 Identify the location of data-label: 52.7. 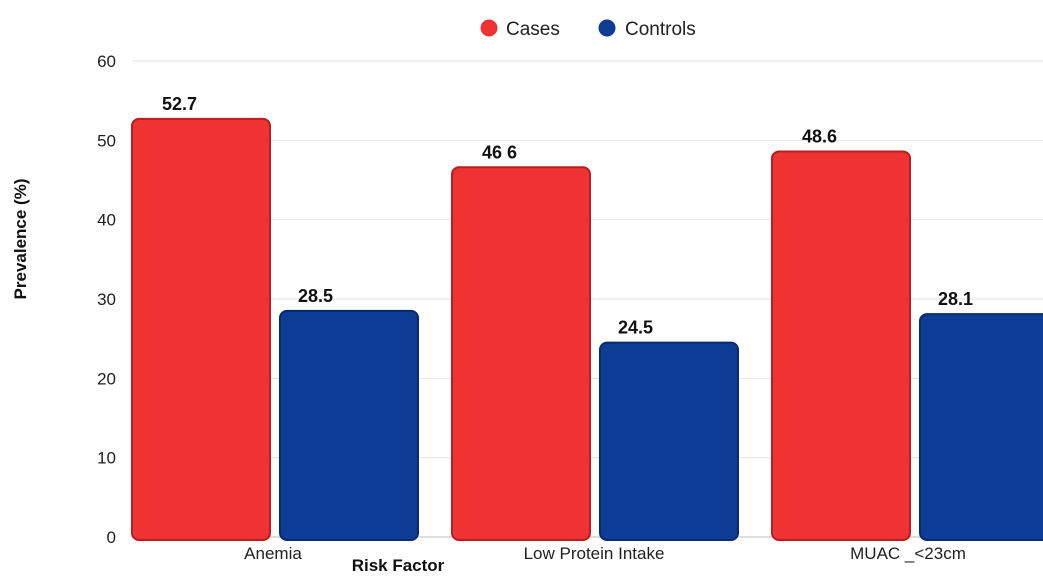
(179, 104).